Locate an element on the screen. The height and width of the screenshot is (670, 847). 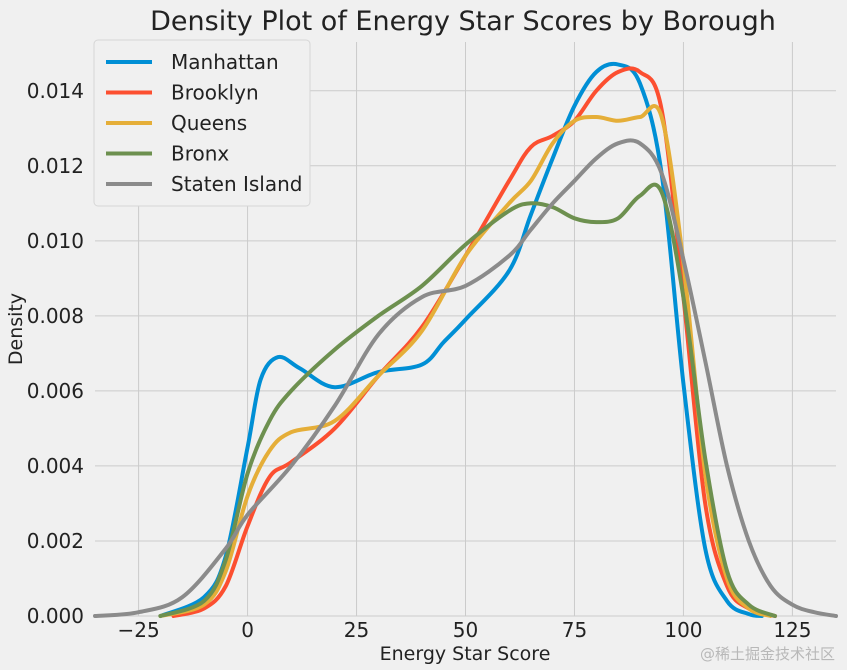
legend-label: Manhattan is located at coordinates (225, 62).